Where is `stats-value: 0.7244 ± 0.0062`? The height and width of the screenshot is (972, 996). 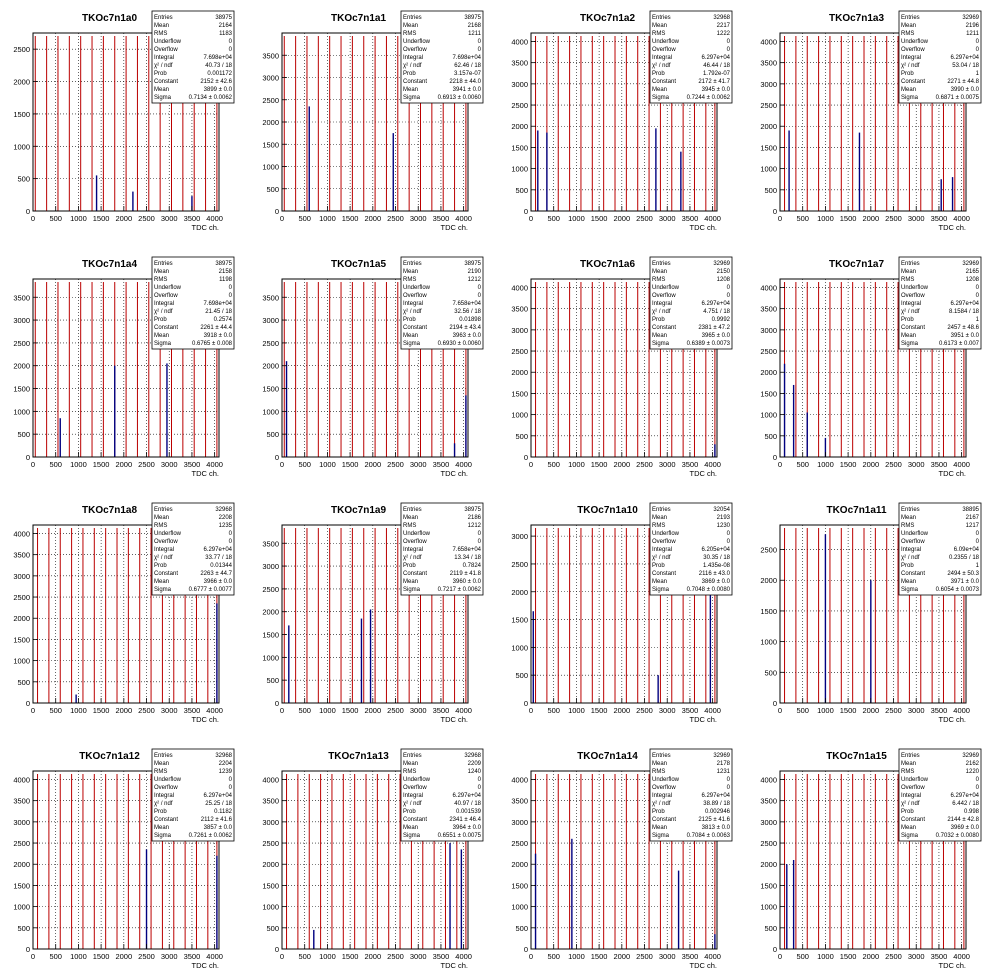
stats-value: 0.7244 ± 0.0062 is located at coordinates (709, 98).